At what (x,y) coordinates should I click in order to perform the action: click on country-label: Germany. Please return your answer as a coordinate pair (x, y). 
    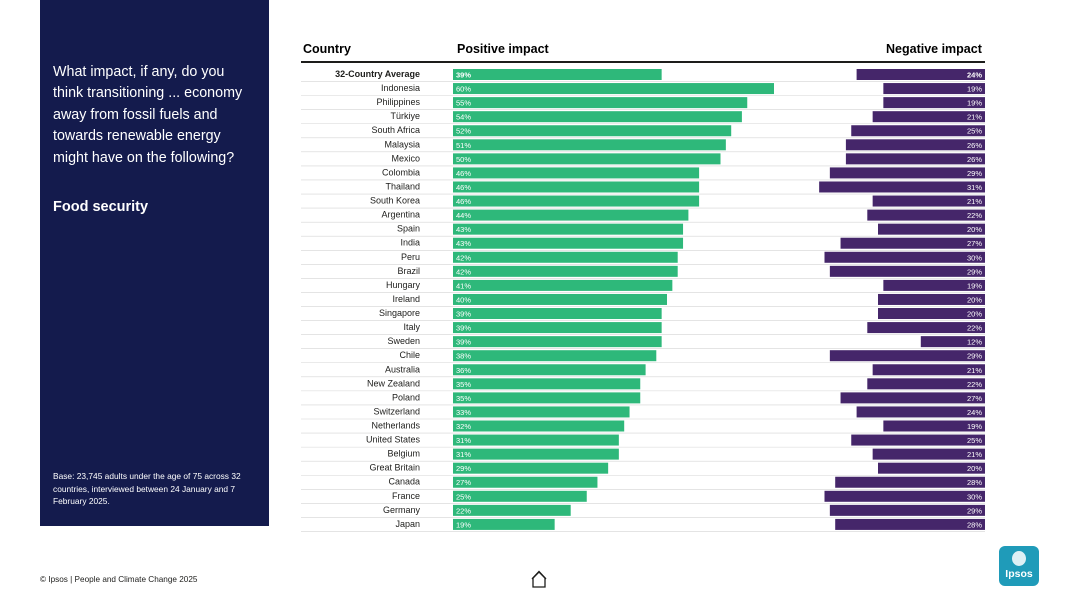
    Looking at the image, I should click on (402, 510).